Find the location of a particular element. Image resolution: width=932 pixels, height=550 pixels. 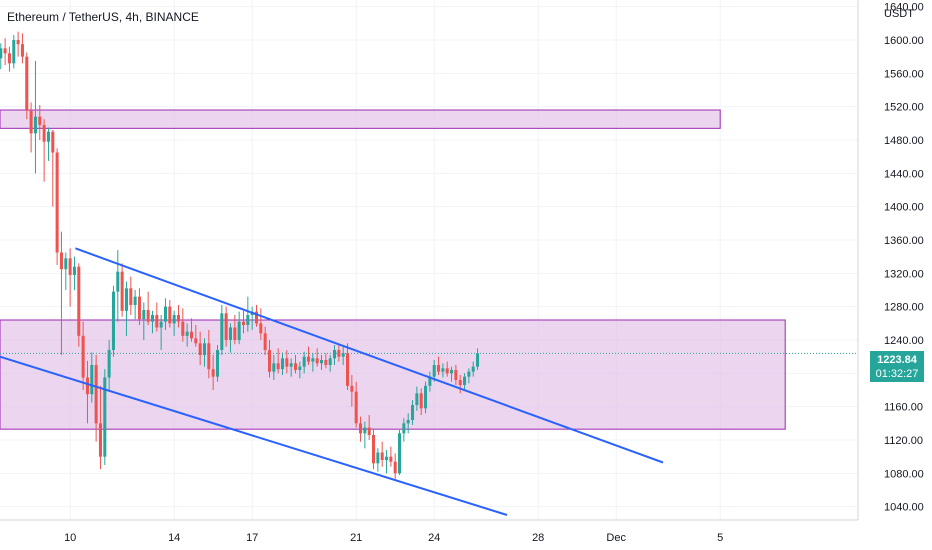

price-tick-label: 1440.00 is located at coordinates (904, 174).